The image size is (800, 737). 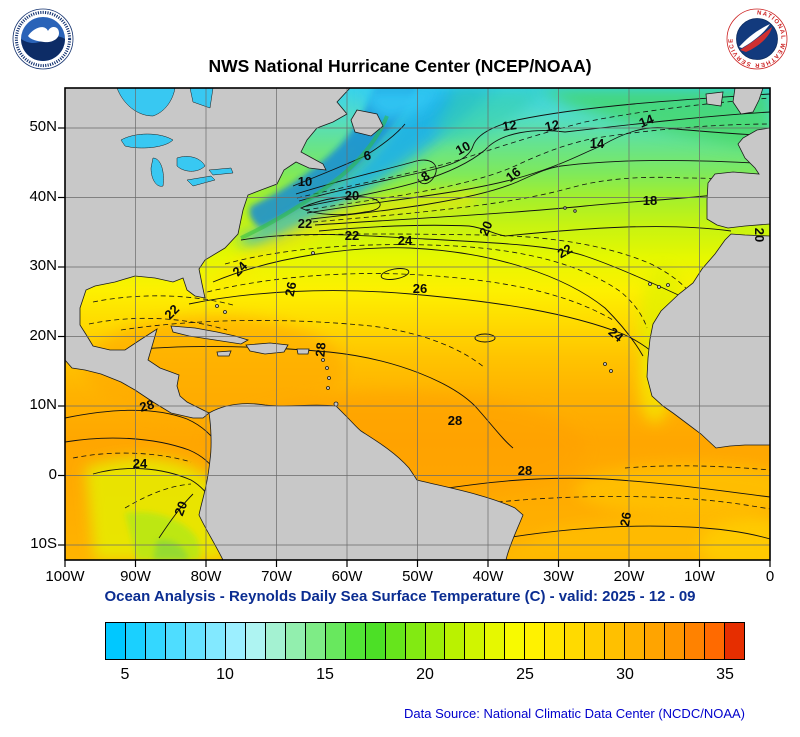 I want to click on temperature-colorbar: 5 10 15 20 25 30 35, so click(x=425, y=655).